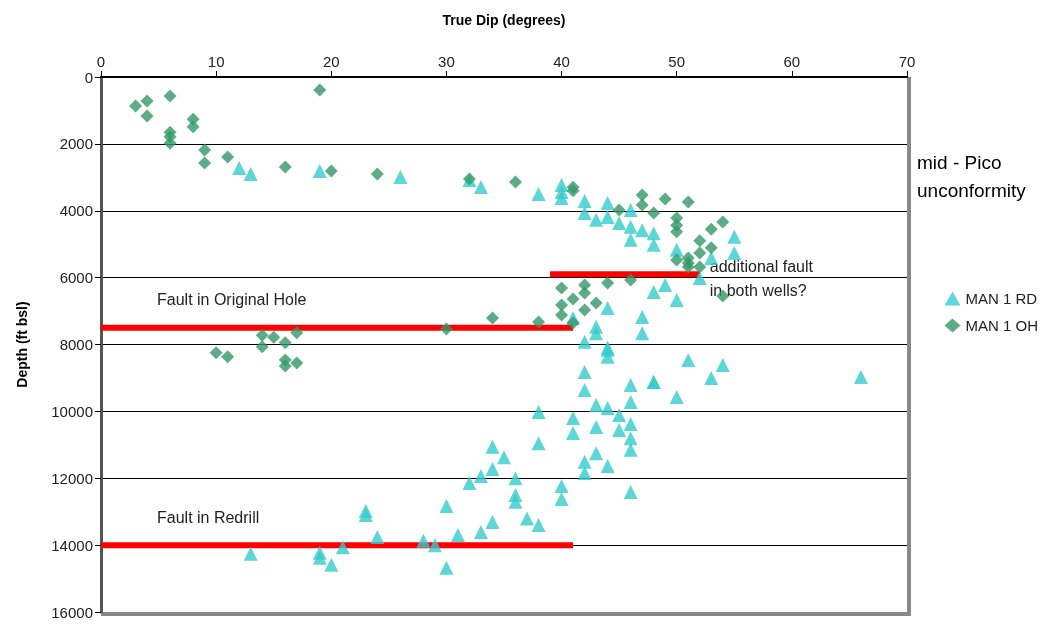 Image resolution: width=1051 pixels, height=624 pixels. What do you see at coordinates (208, 517) in the screenshot?
I see `series-label: Fault in Redrill` at bounding box center [208, 517].